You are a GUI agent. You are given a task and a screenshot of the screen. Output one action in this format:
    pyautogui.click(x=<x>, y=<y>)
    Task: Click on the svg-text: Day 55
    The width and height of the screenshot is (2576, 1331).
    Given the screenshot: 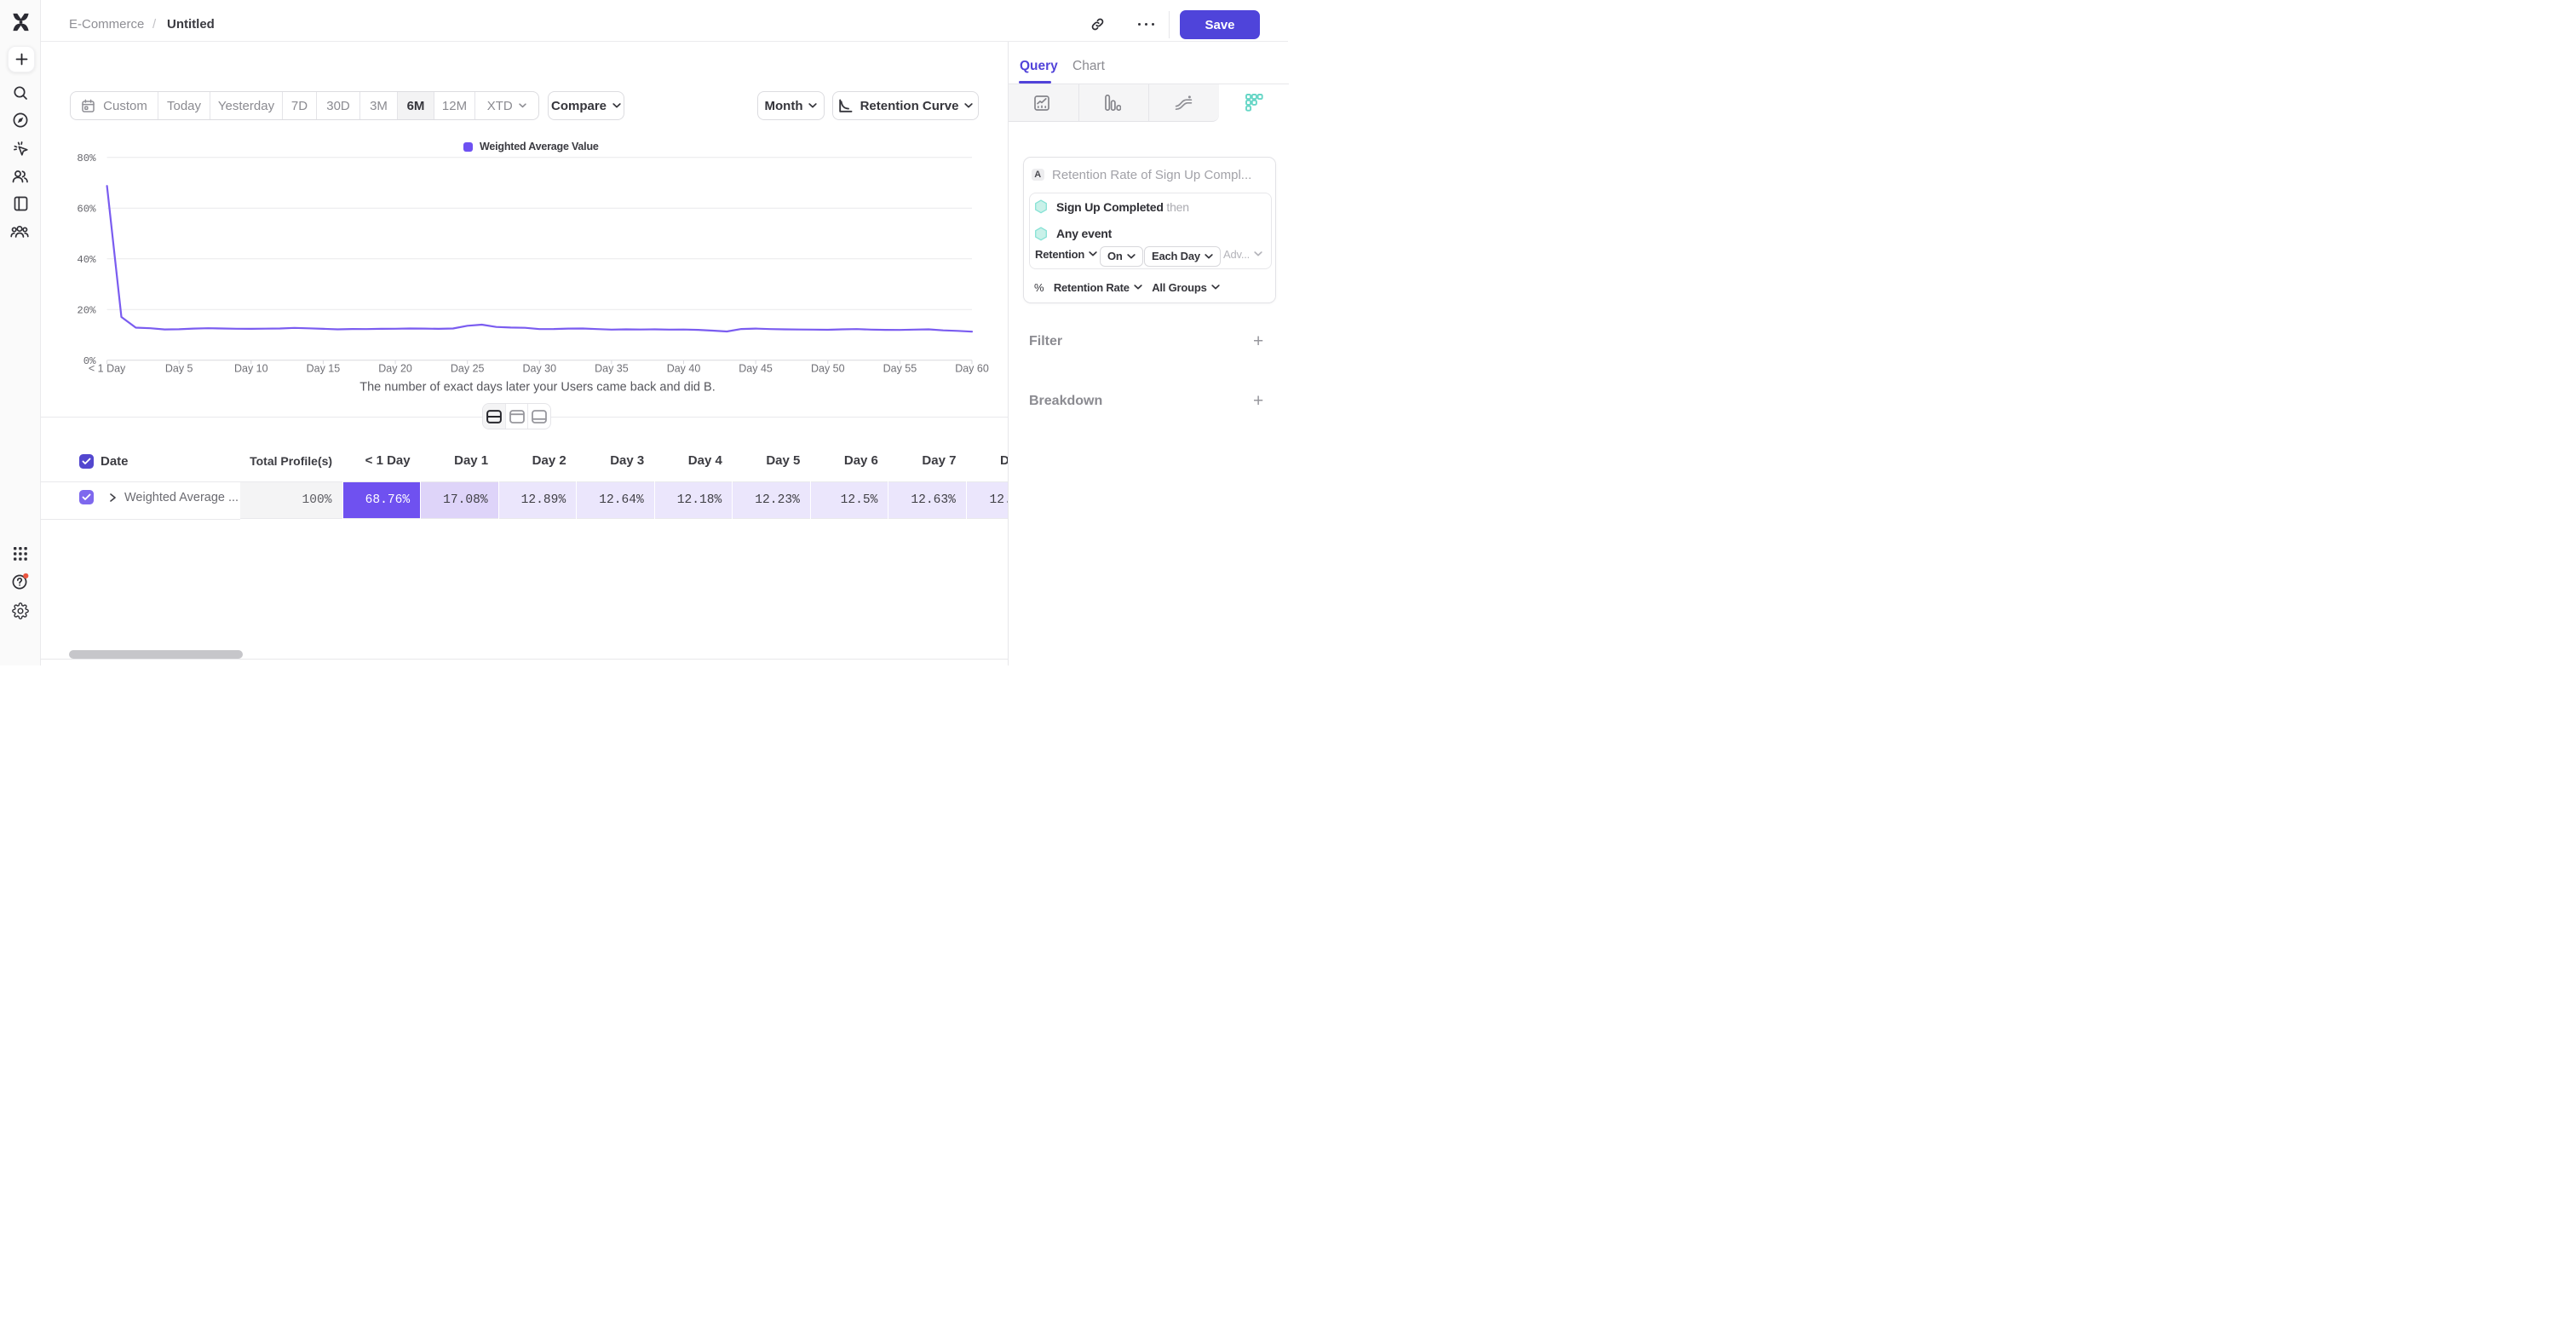 What is the action you would take?
    pyautogui.click(x=900, y=368)
    